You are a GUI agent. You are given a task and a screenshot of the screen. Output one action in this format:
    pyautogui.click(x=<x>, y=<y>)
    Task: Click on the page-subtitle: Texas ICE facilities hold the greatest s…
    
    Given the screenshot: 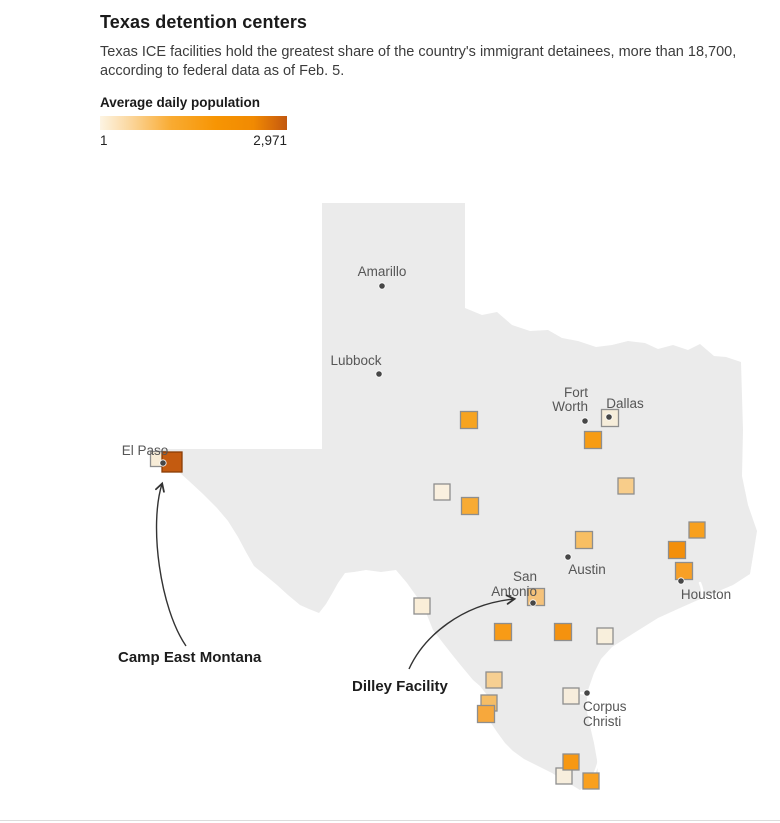 What is the action you would take?
    pyautogui.click(x=418, y=62)
    